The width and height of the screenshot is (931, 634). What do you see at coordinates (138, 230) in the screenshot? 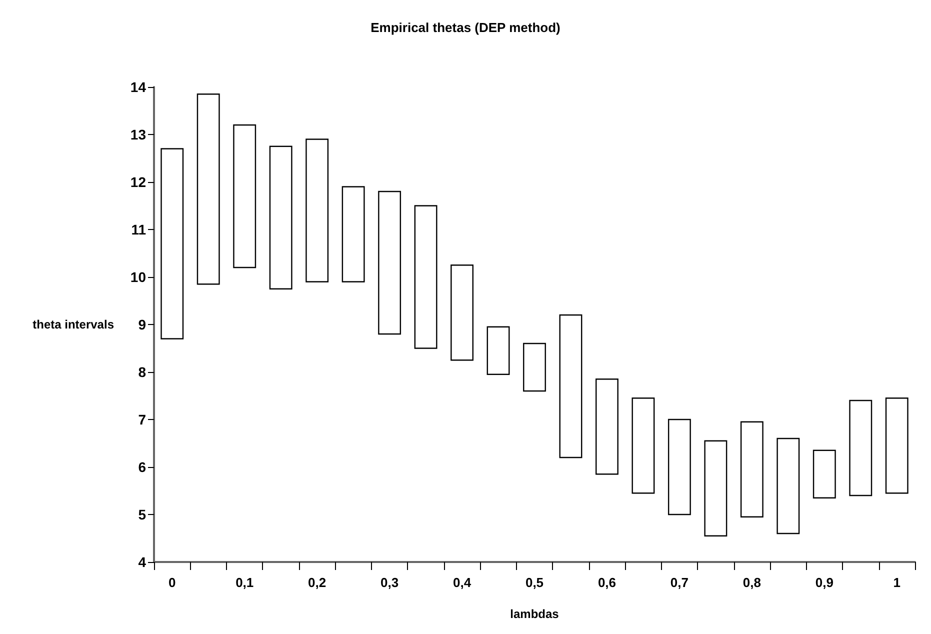
I see `y-tick-label: 11` at bounding box center [138, 230].